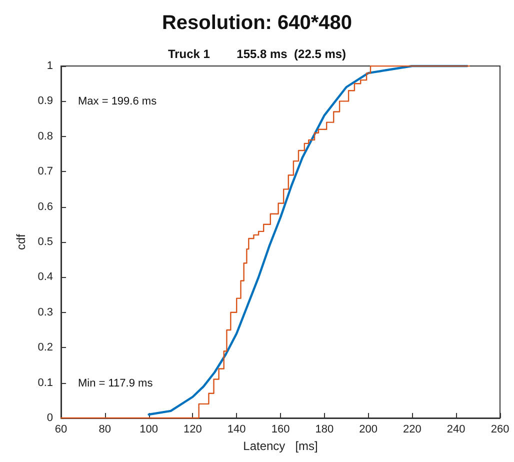 The height and width of the screenshot is (462, 514). What do you see at coordinates (45, 172) in the screenshot?
I see `y-tick-label: 0.7` at bounding box center [45, 172].